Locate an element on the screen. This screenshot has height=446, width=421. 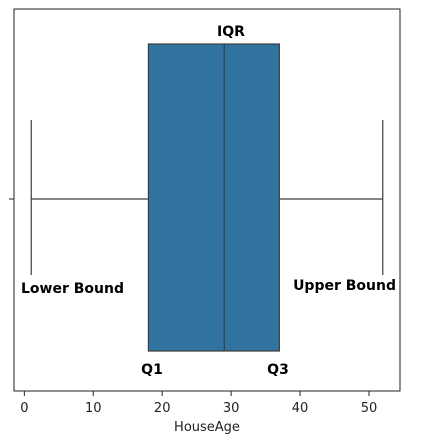
iqr-annotation: IQR is located at coordinates (231, 32).